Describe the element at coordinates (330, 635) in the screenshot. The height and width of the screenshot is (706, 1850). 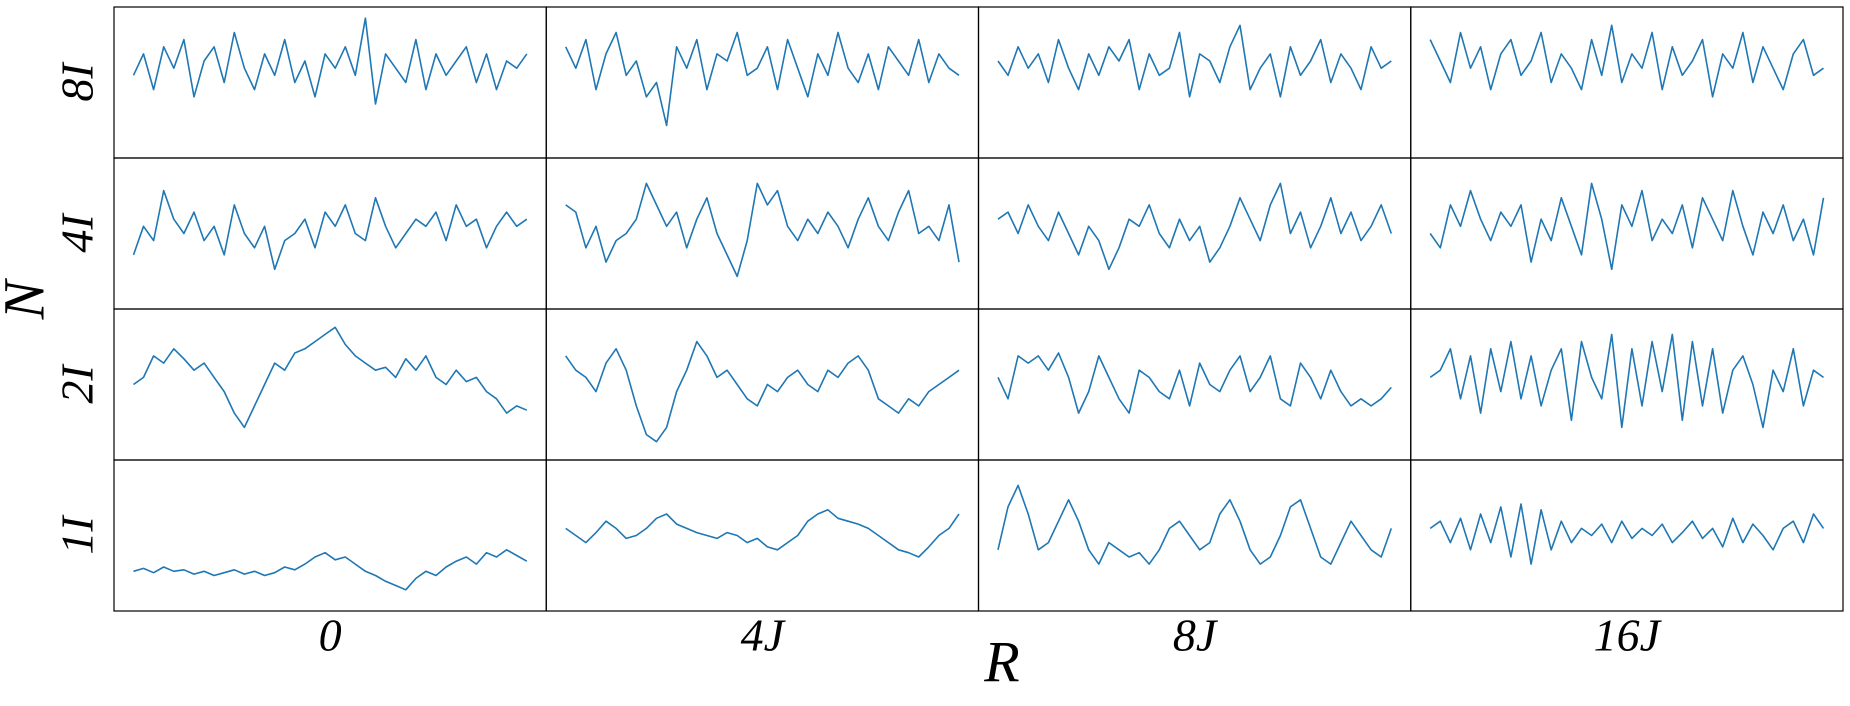
I see `column-label: 0` at that location.